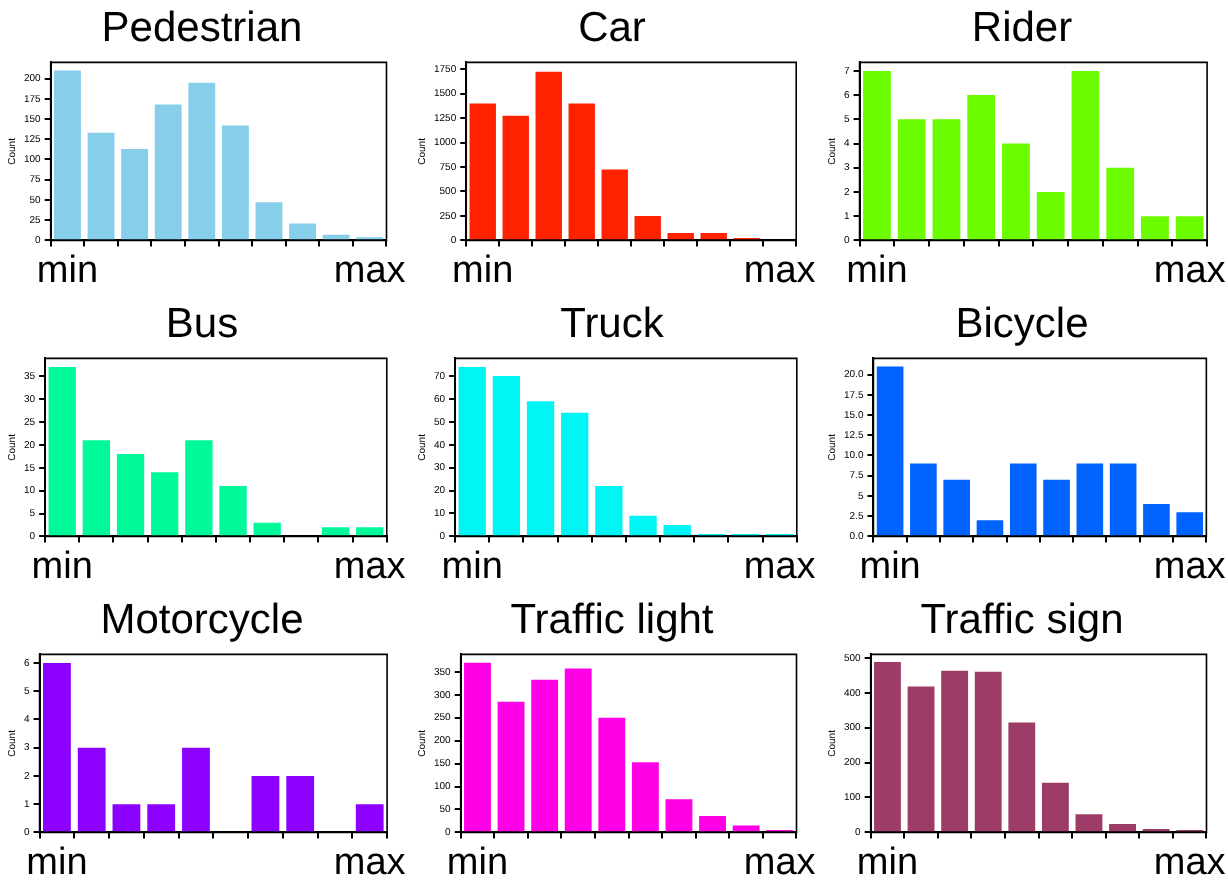  Describe the element at coordinates (202, 27) in the screenshot. I see `chart-title: Pedestrian` at that location.